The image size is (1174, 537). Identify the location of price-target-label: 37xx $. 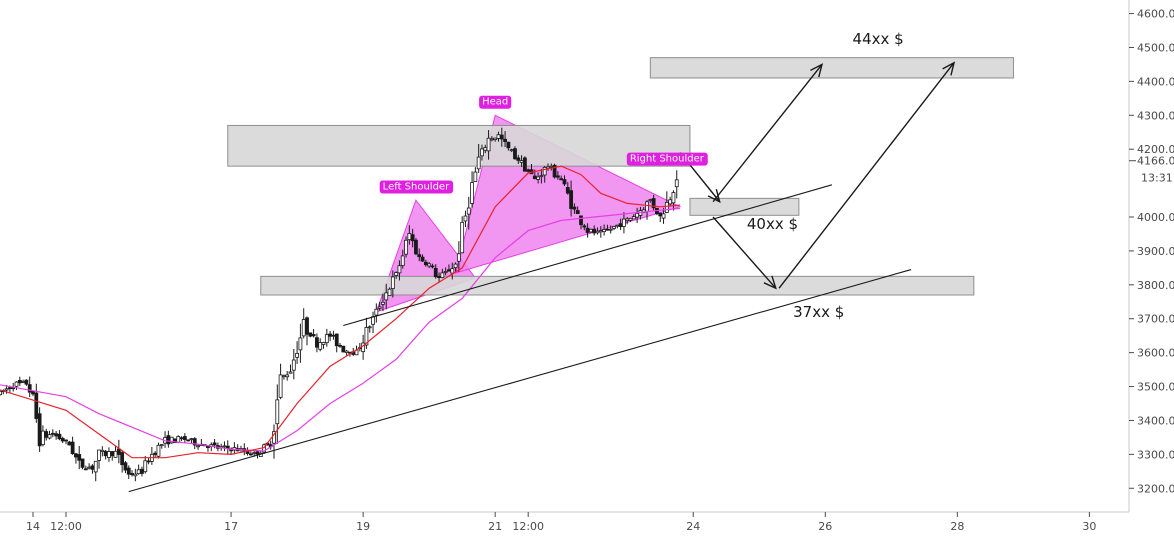
(818, 312).